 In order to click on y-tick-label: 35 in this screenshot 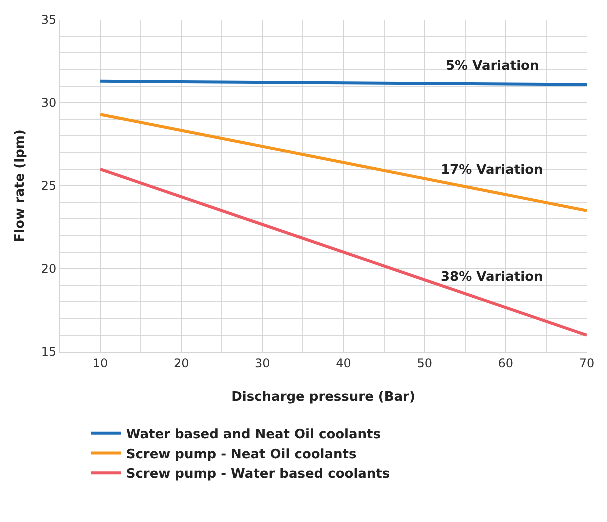, I will do `click(49, 20)`.